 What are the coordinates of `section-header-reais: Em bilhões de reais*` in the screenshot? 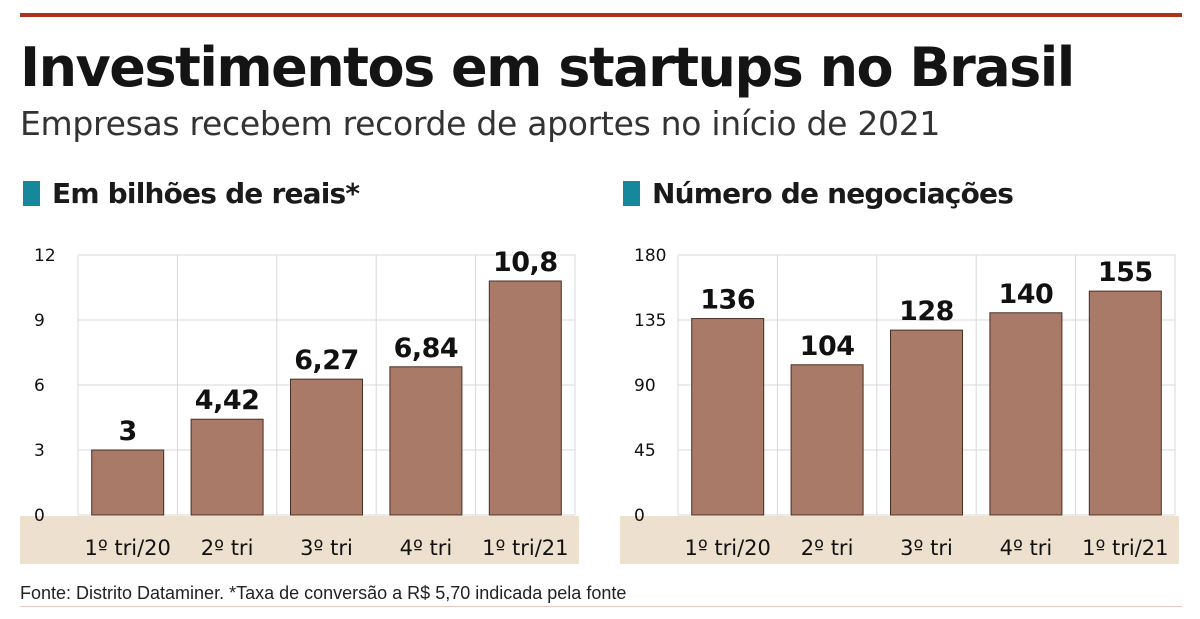 It's located at (191, 193).